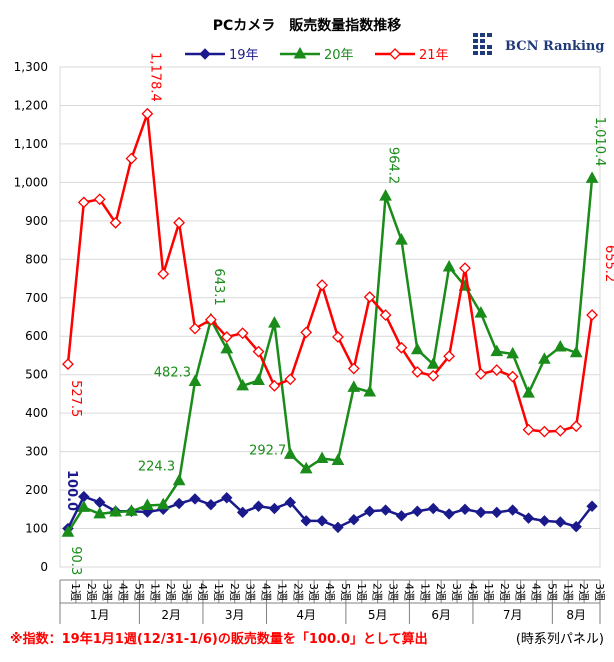  Describe the element at coordinates (31, 105) in the screenshot. I see `y-tick-label: 1,200` at that location.